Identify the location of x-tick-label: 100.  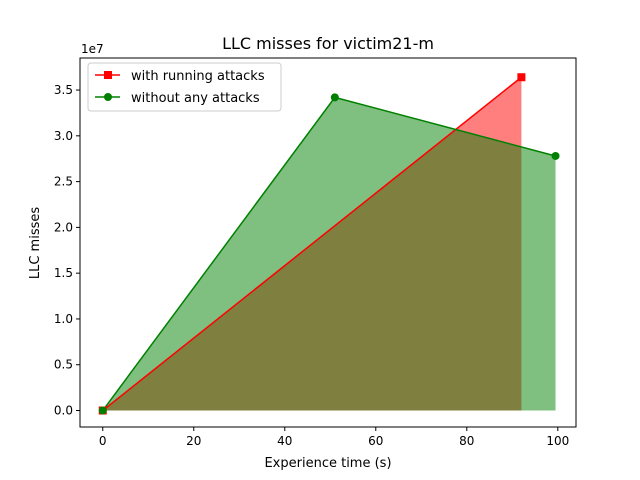
(557, 441).